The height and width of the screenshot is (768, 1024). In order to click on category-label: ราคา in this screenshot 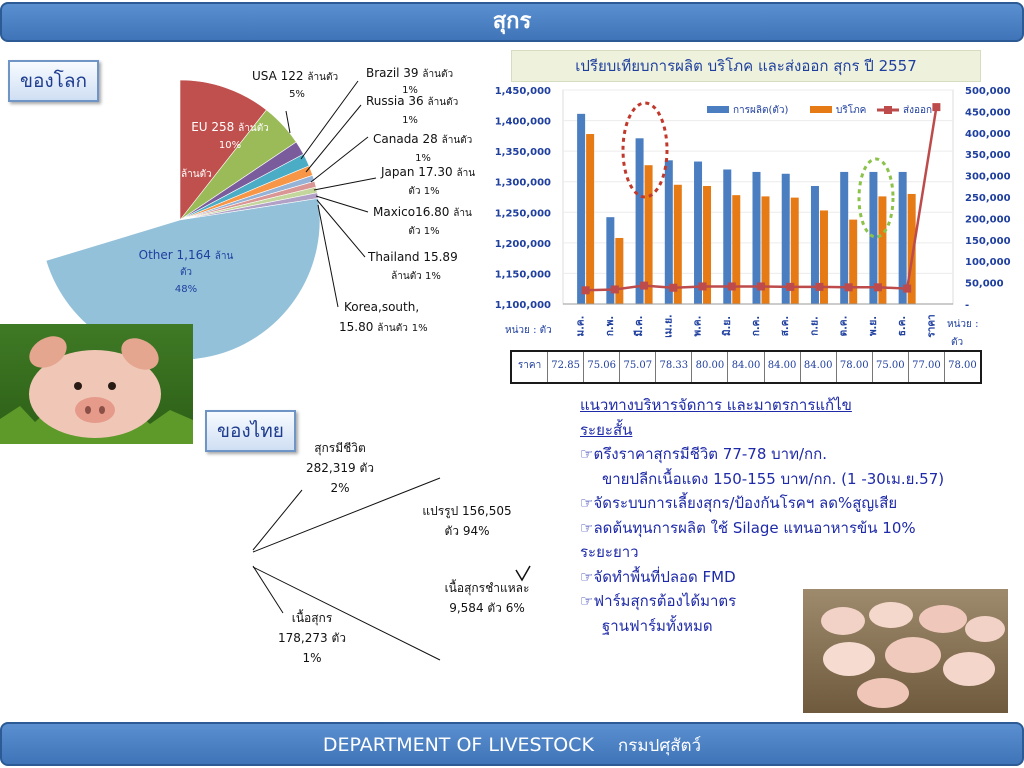, I will do `click(931, 325)`.